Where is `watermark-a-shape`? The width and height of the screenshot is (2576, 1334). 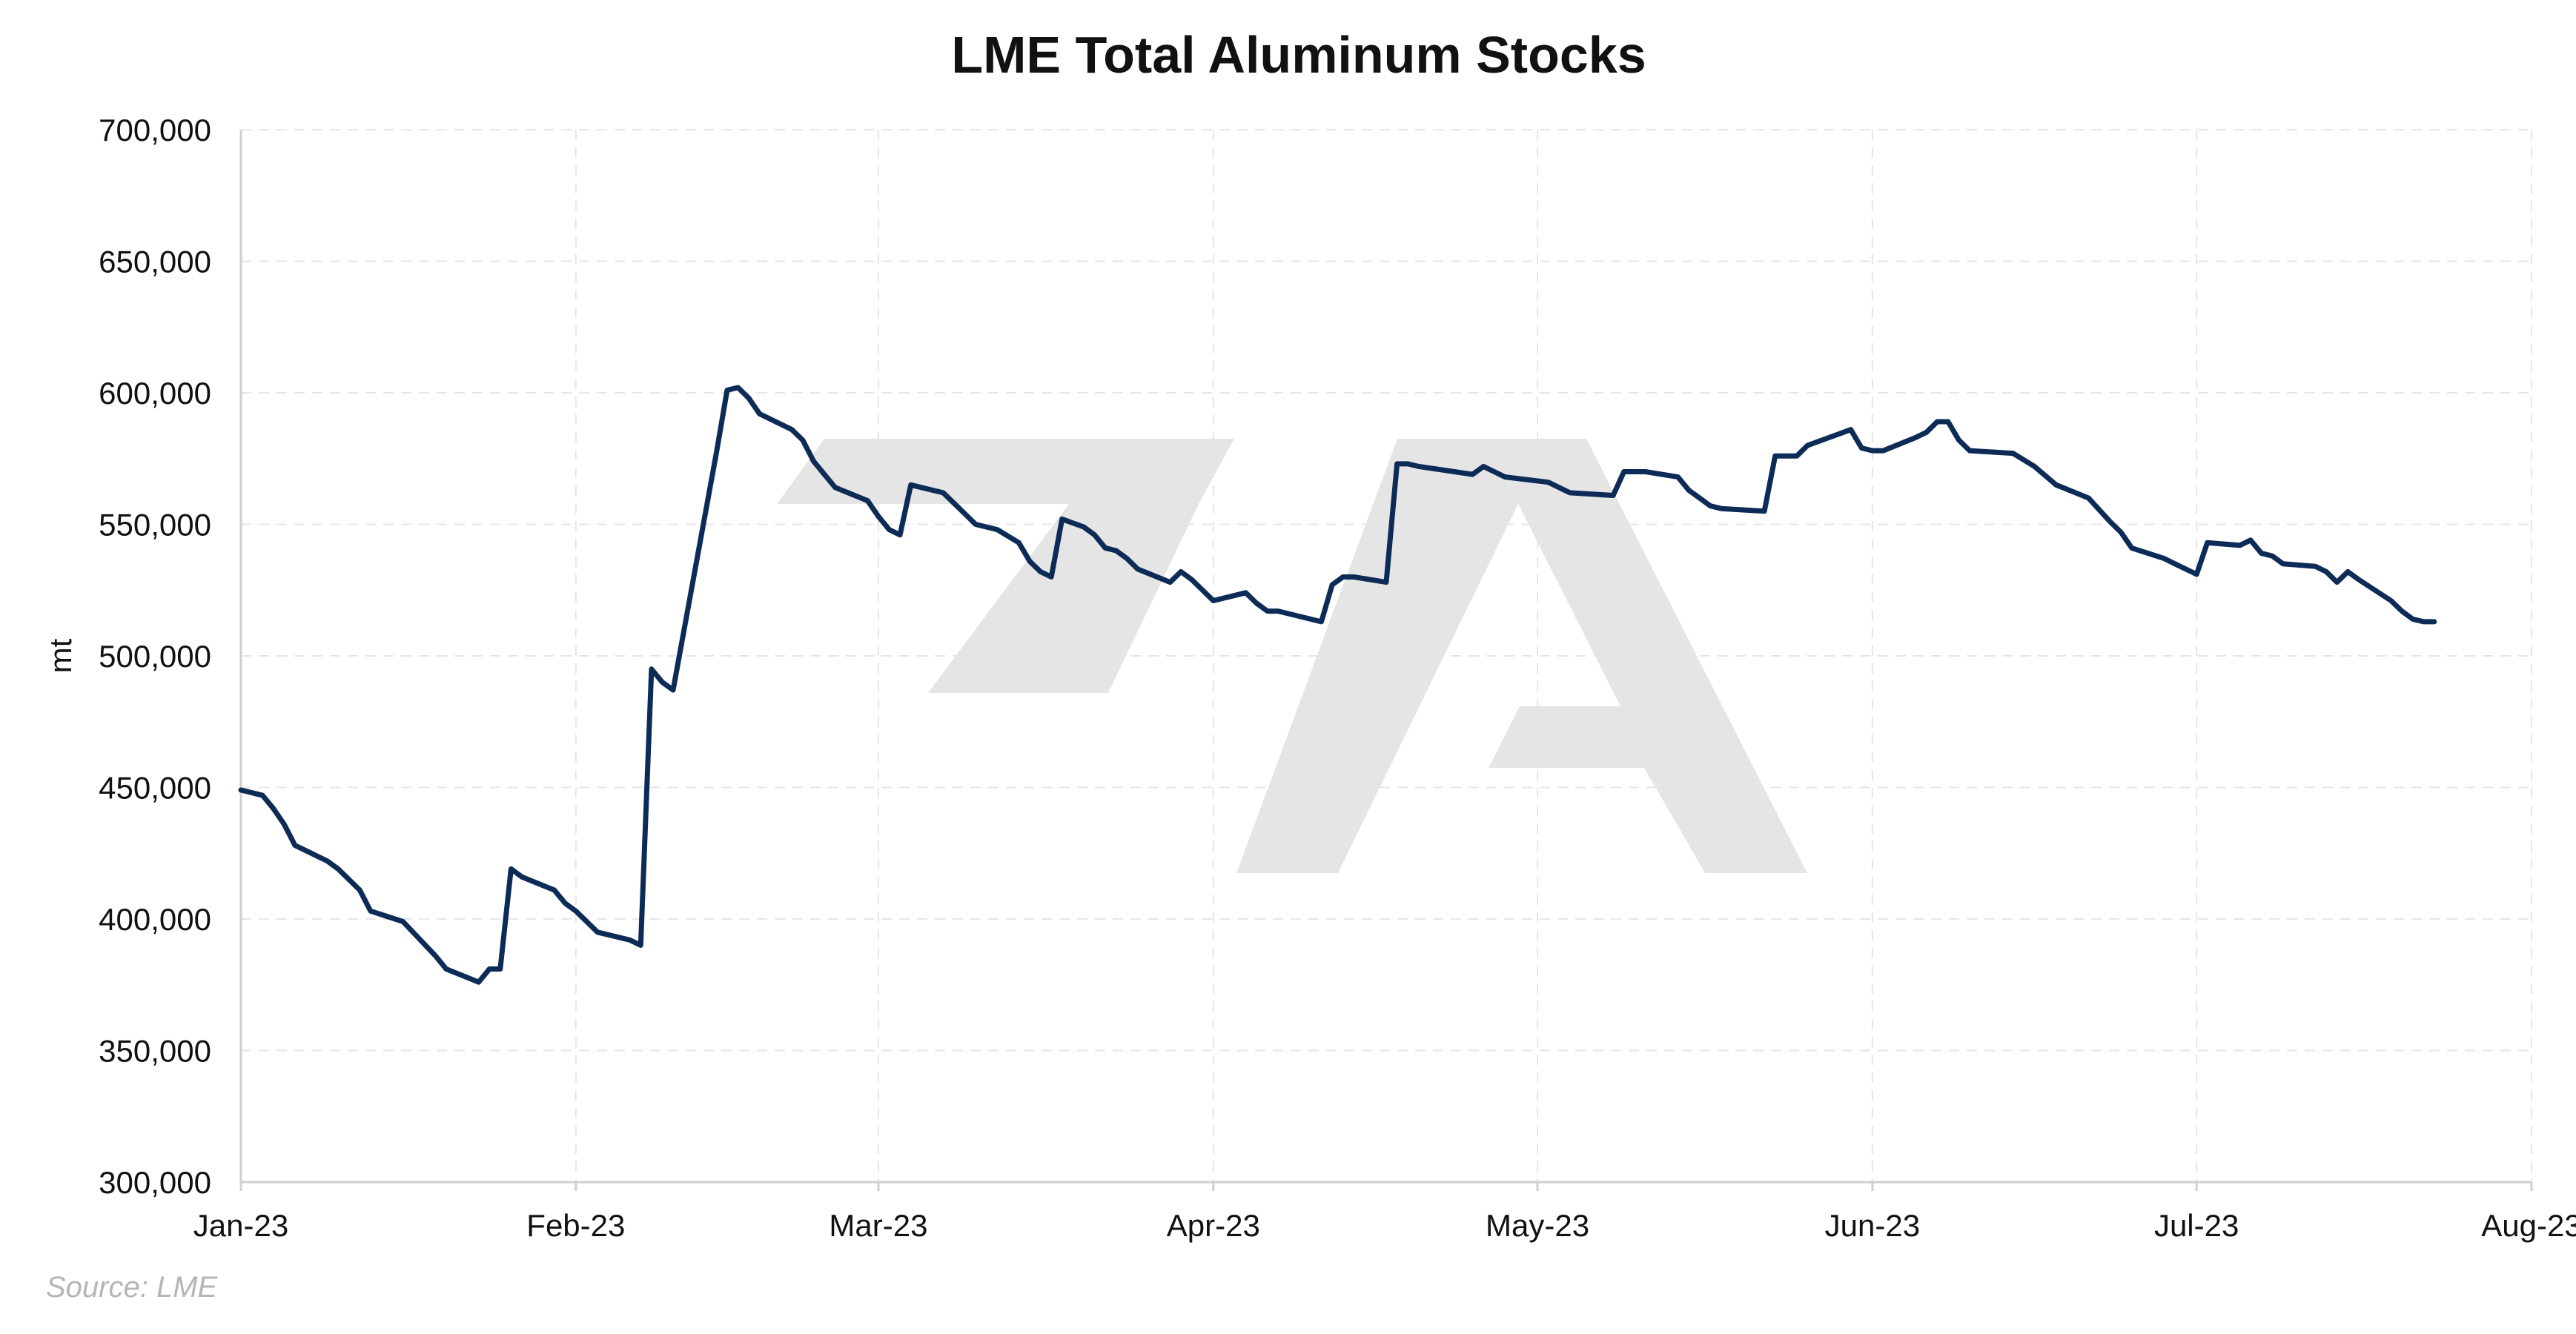
watermark-a-shape is located at coordinates (1522, 656).